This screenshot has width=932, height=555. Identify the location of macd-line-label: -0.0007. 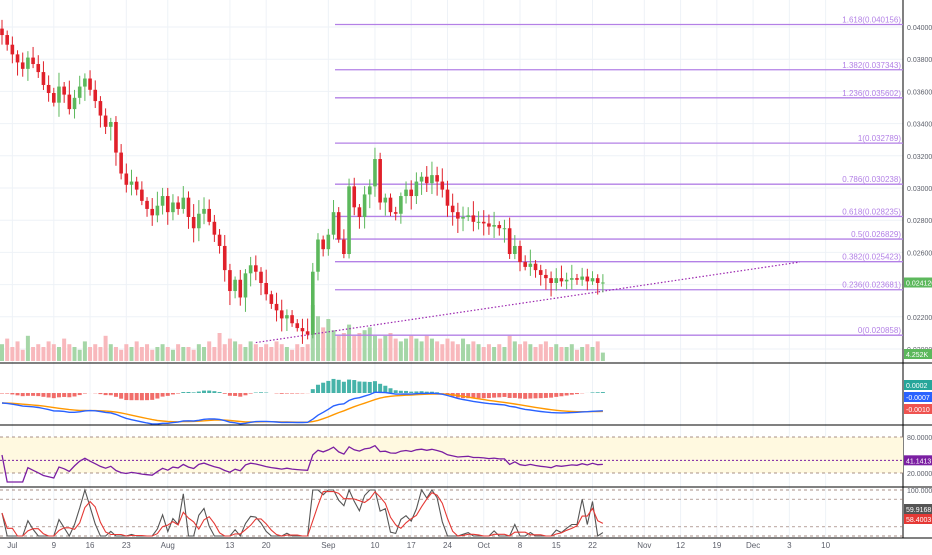
(918, 398).